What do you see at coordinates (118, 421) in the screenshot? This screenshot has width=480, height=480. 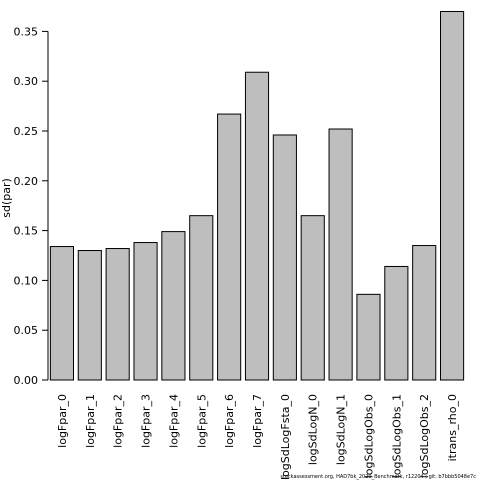 I see `x-category-label: logFpar_2` at bounding box center [118, 421].